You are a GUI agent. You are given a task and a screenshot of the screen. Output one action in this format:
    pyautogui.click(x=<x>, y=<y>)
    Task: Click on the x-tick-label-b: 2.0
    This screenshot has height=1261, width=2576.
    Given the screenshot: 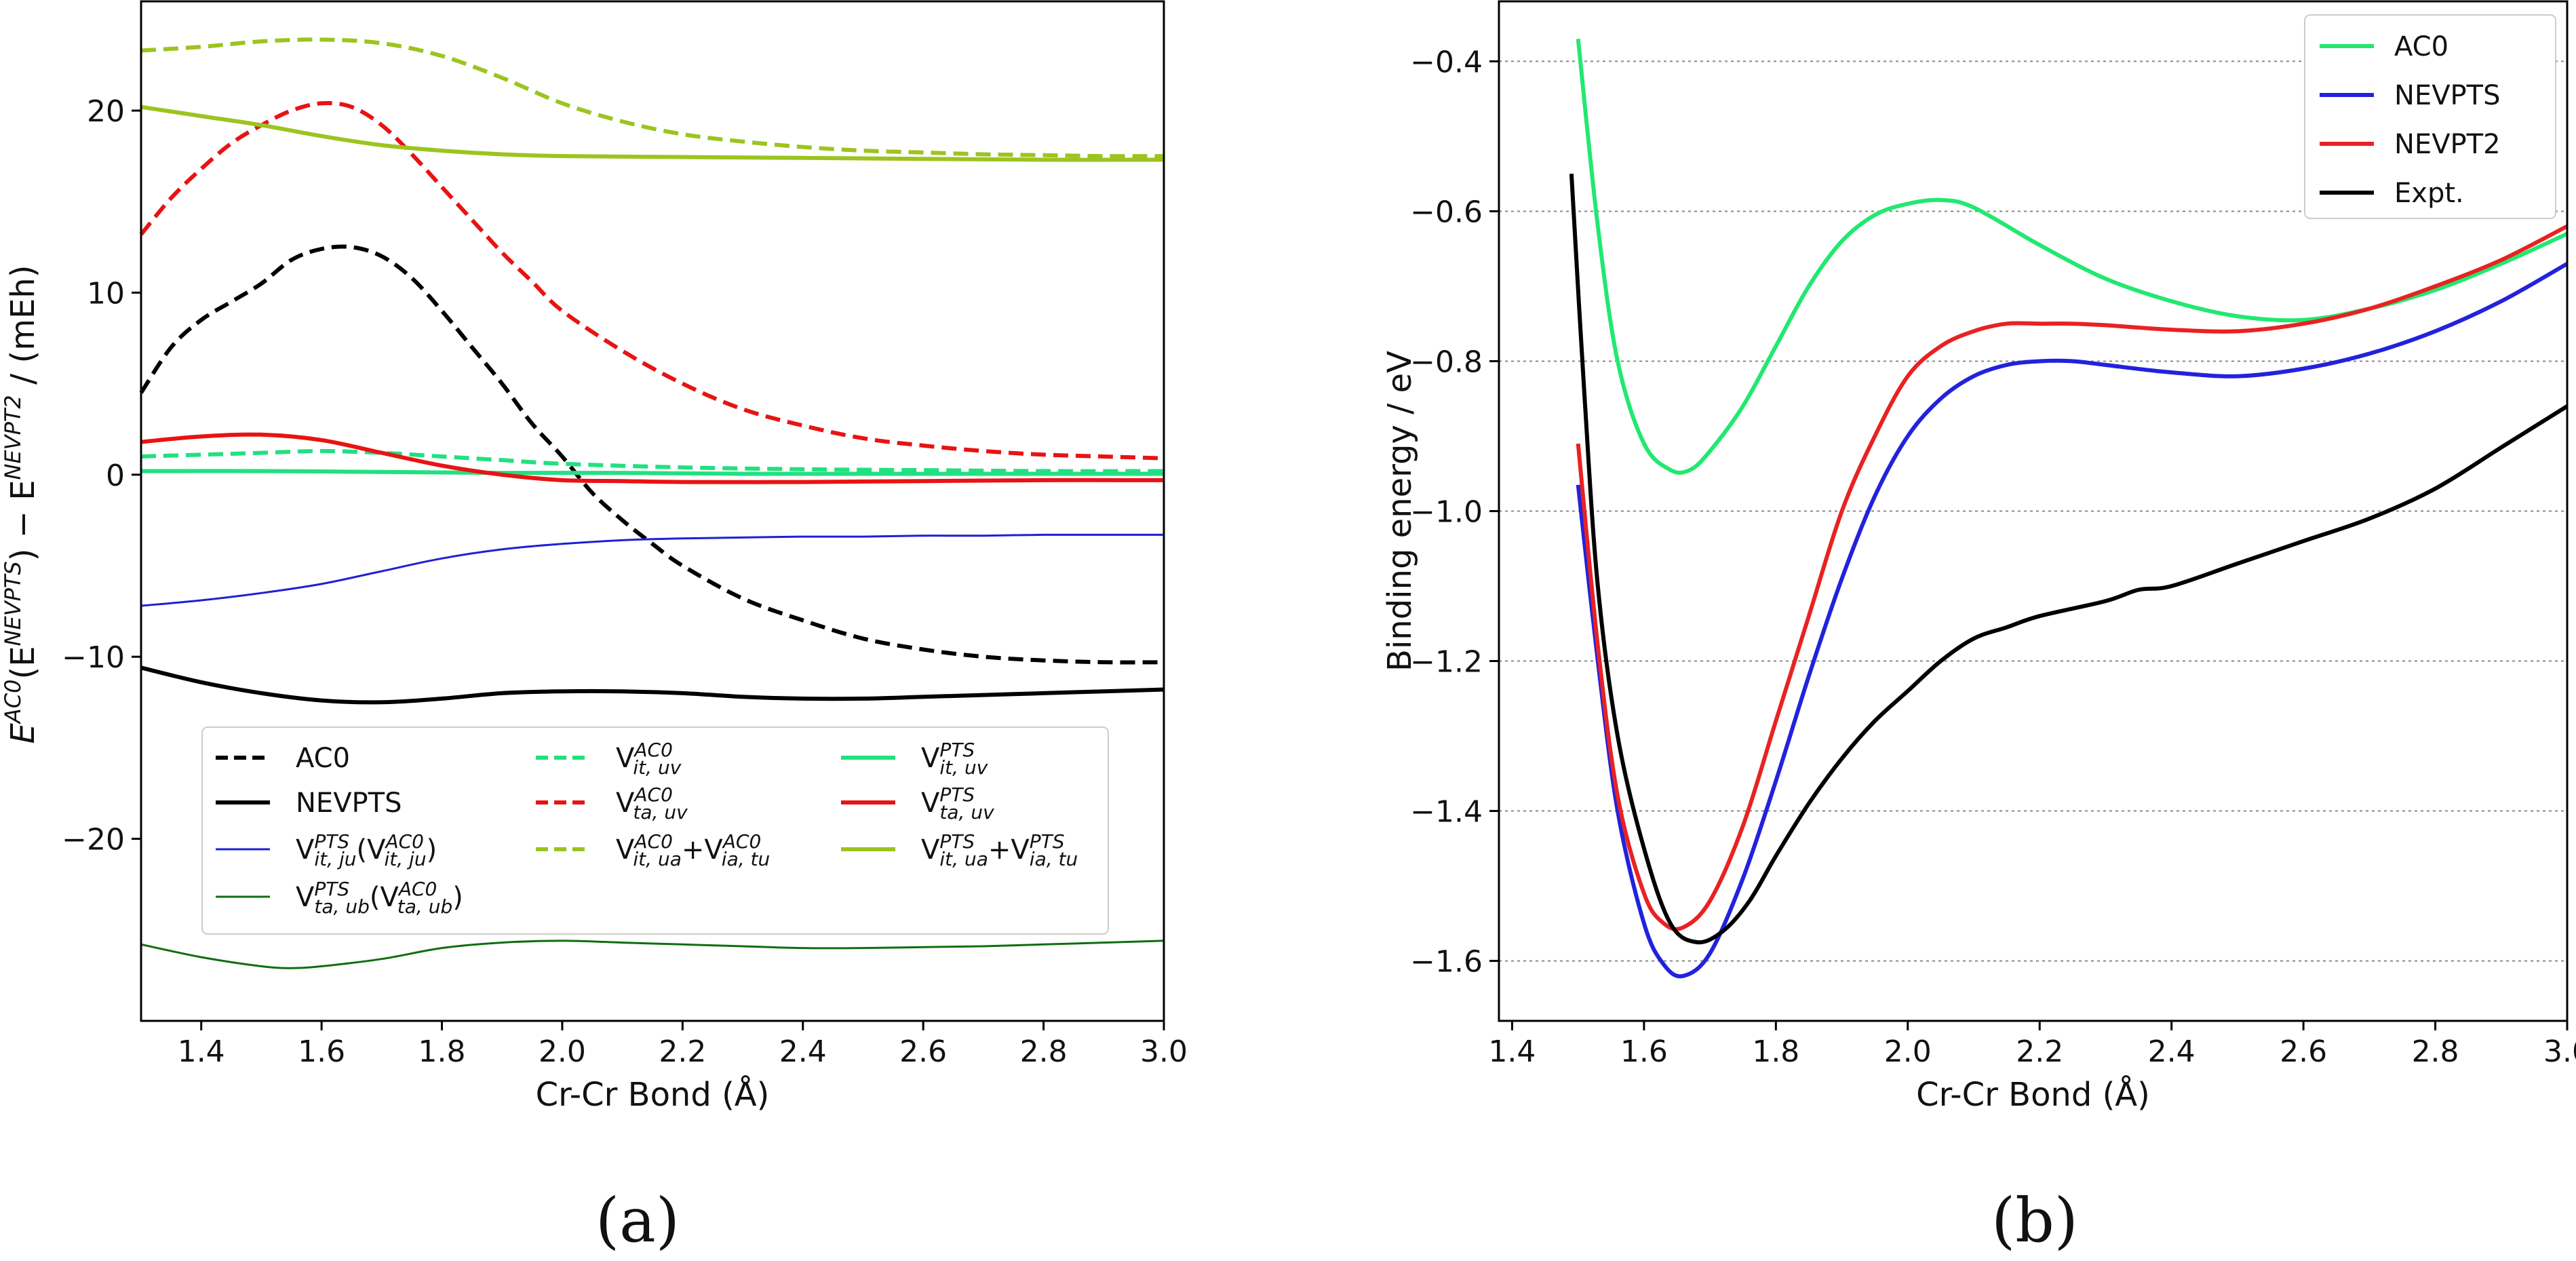 What is the action you would take?
    pyautogui.click(x=1908, y=1051)
    